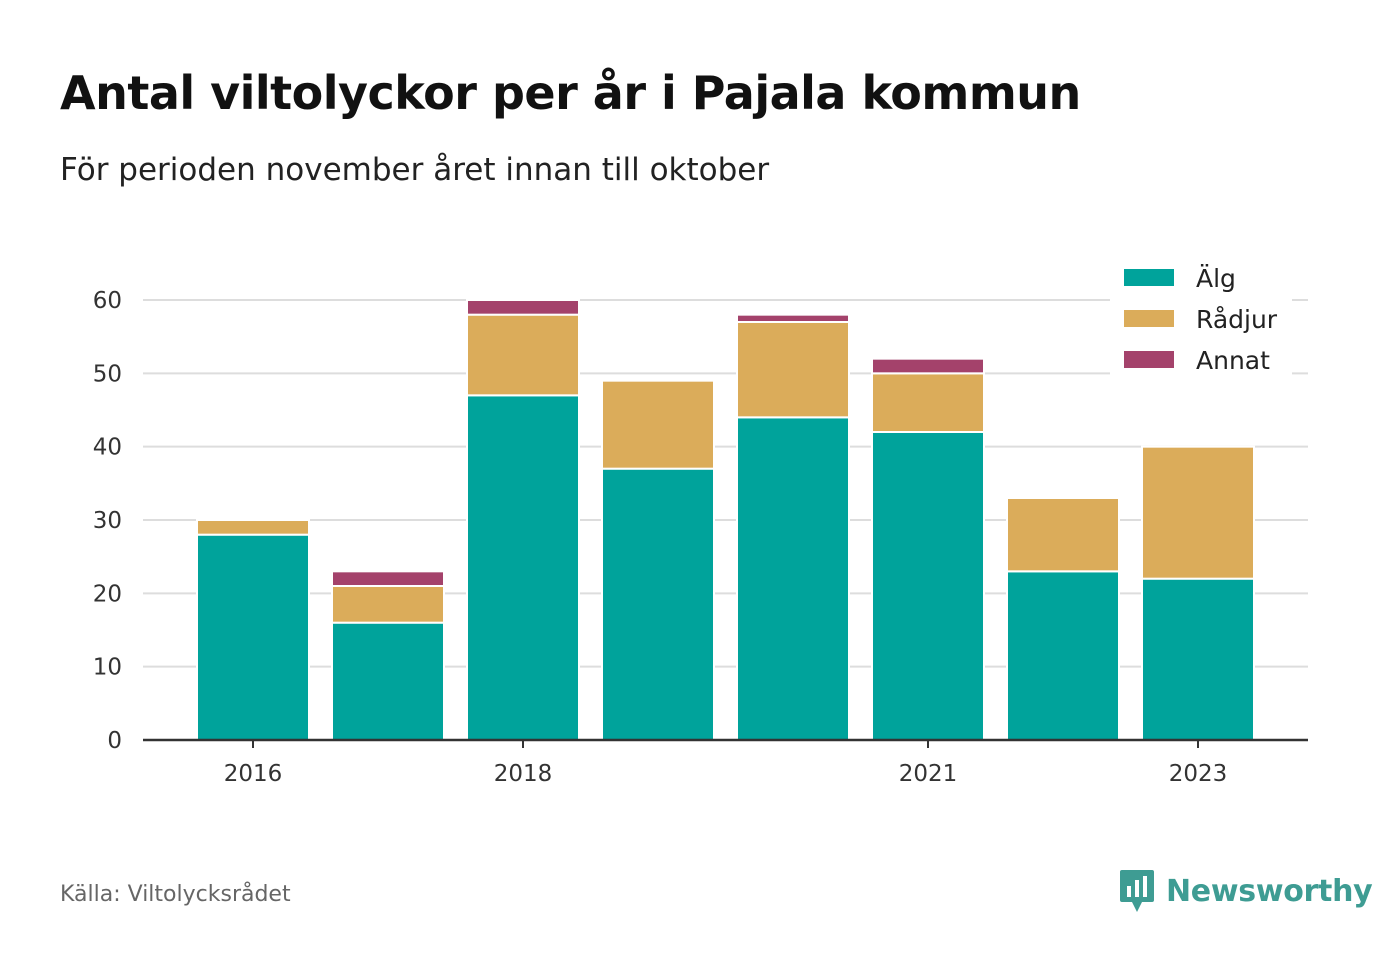 Image resolution: width=1400 pixels, height=973 pixels. Describe the element at coordinates (1233, 360) in the screenshot. I see `legend-label: Annat` at that location.